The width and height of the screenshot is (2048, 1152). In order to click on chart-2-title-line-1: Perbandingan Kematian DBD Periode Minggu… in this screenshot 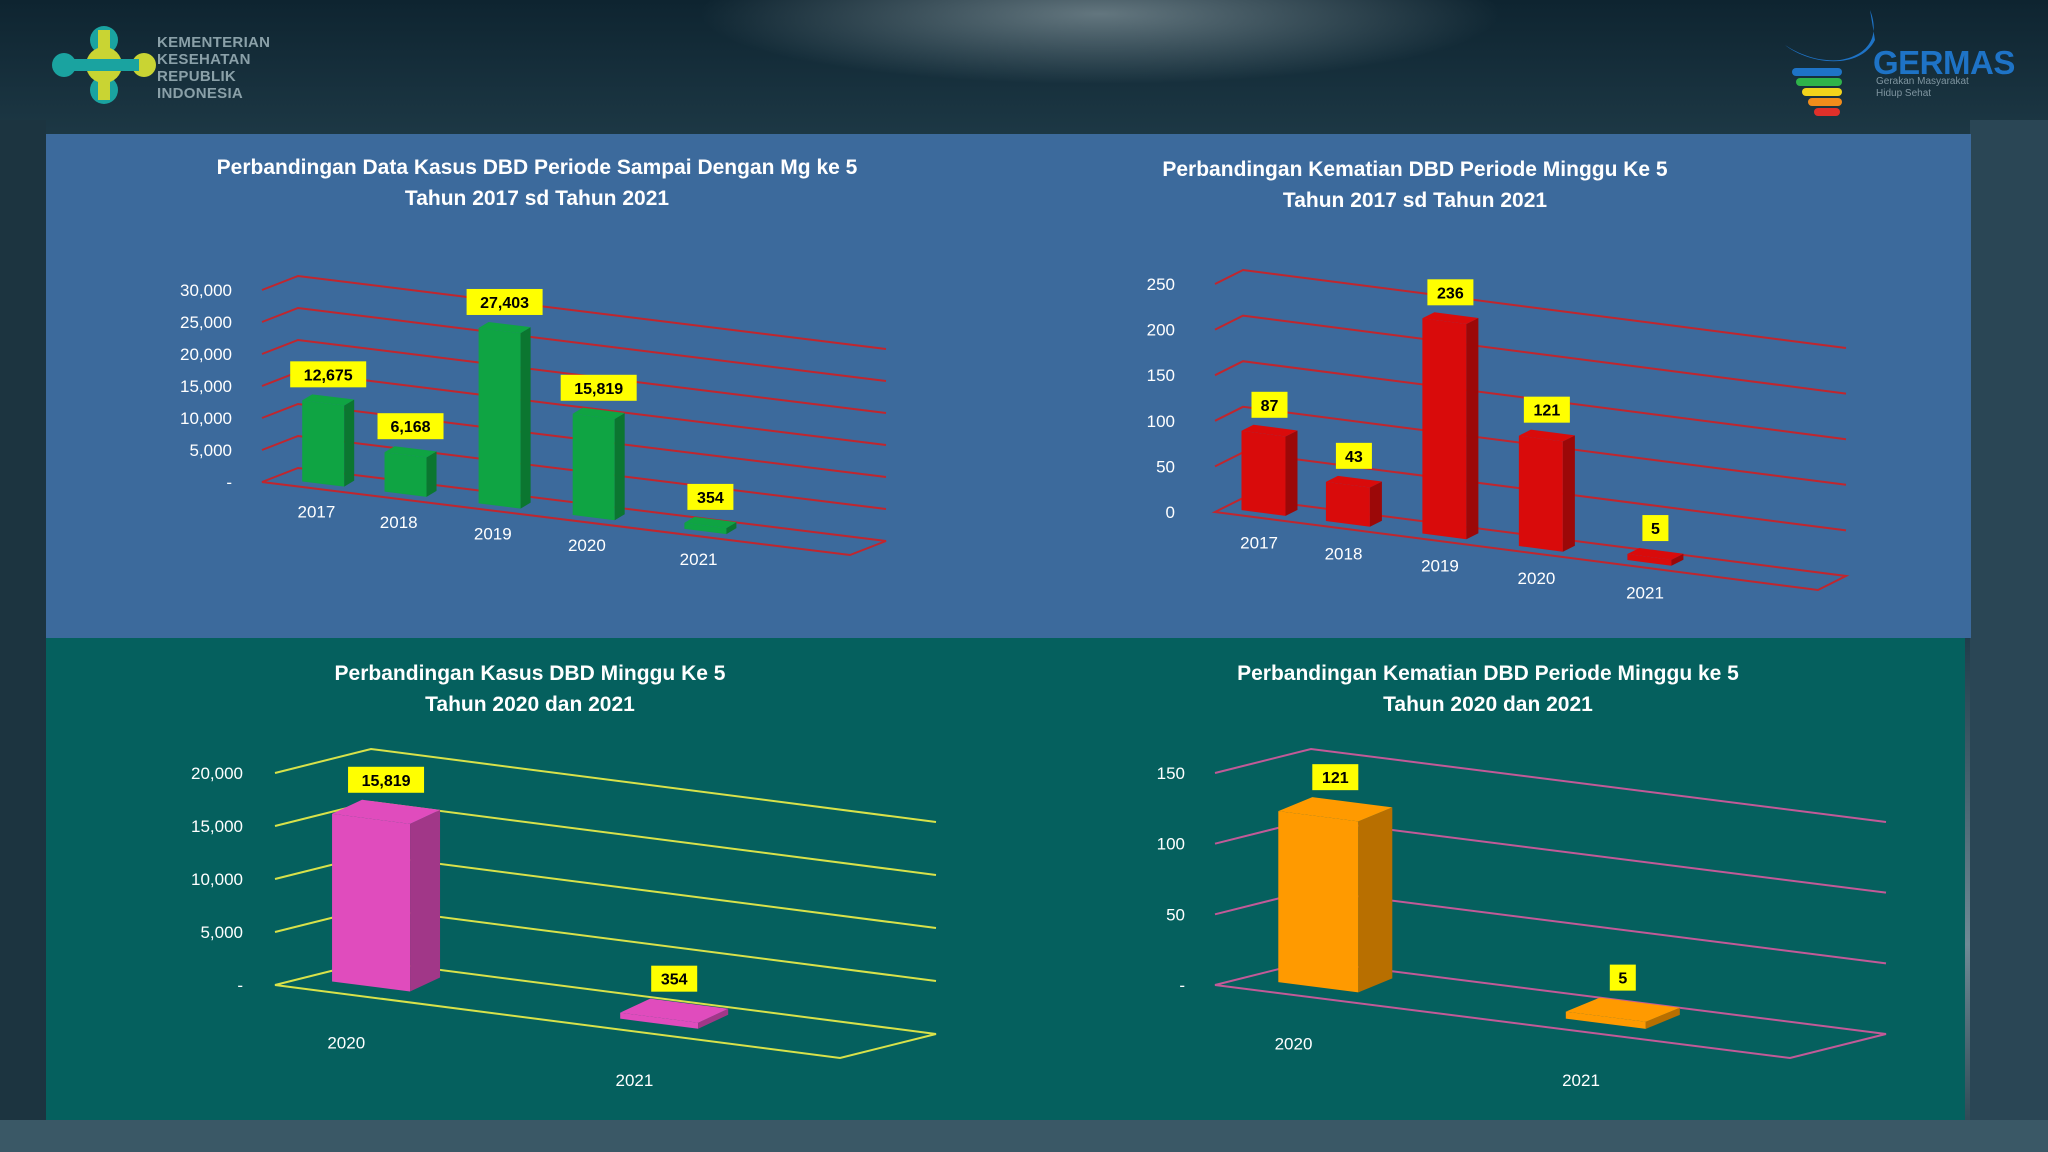, I will do `click(1415, 169)`.